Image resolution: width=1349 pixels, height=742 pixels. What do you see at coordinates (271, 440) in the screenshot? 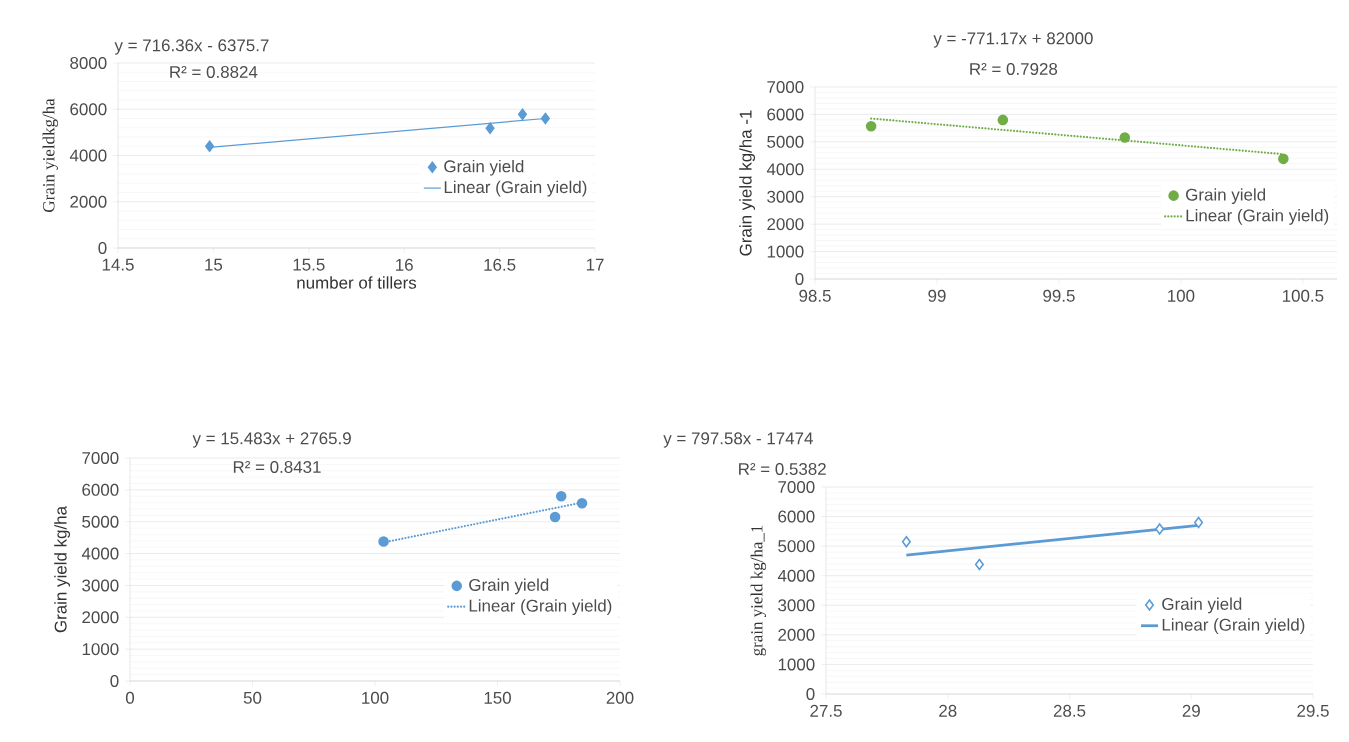
I see `text: y = 15.483x + 2765.9` at bounding box center [271, 440].